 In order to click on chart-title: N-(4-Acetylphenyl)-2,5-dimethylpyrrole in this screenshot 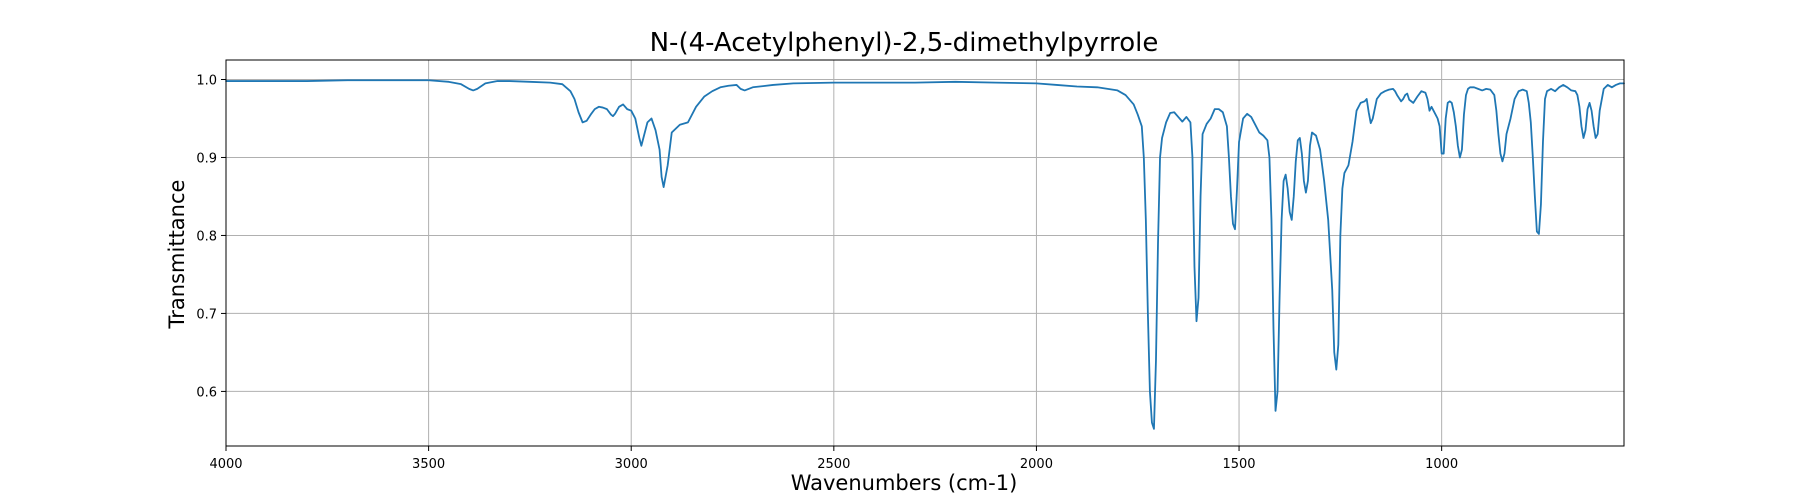, I will do `click(904, 43)`.